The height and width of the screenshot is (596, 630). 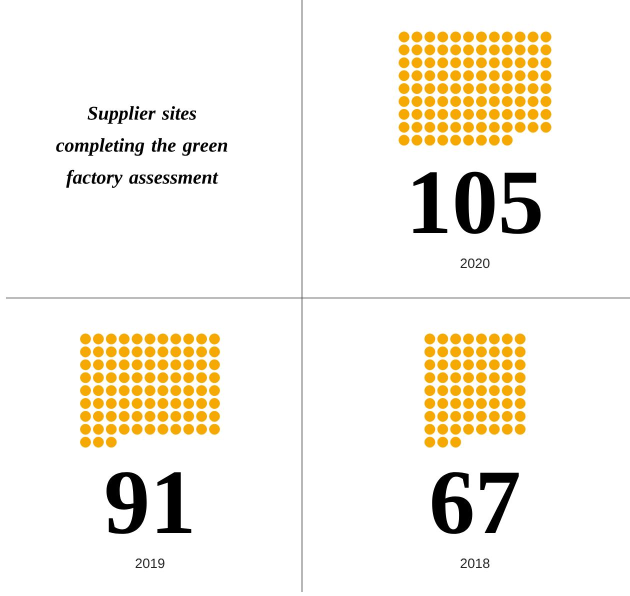 What do you see at coordinates (475, 563) in the screenshot?
I see `category-label: 2018` at bounding box center [475, 563].